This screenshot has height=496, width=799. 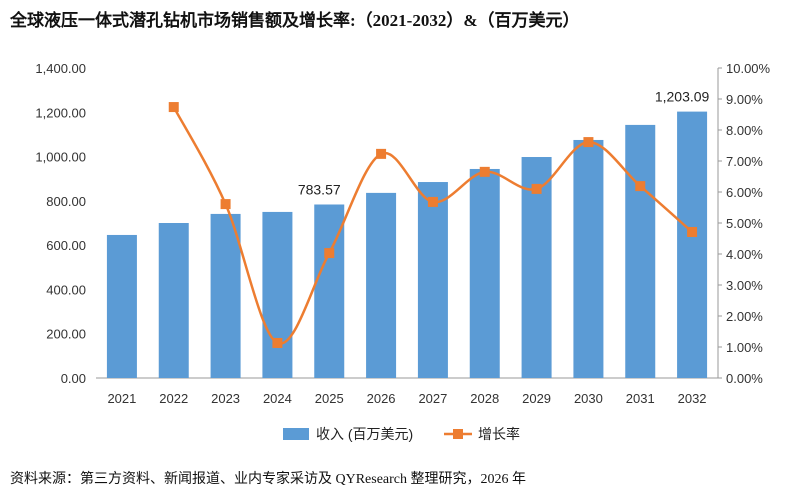 What do you see at coordinates (536, 398) in the screenshot?
I see `x-tick-label: 2029` at bounding box center [536, 398].